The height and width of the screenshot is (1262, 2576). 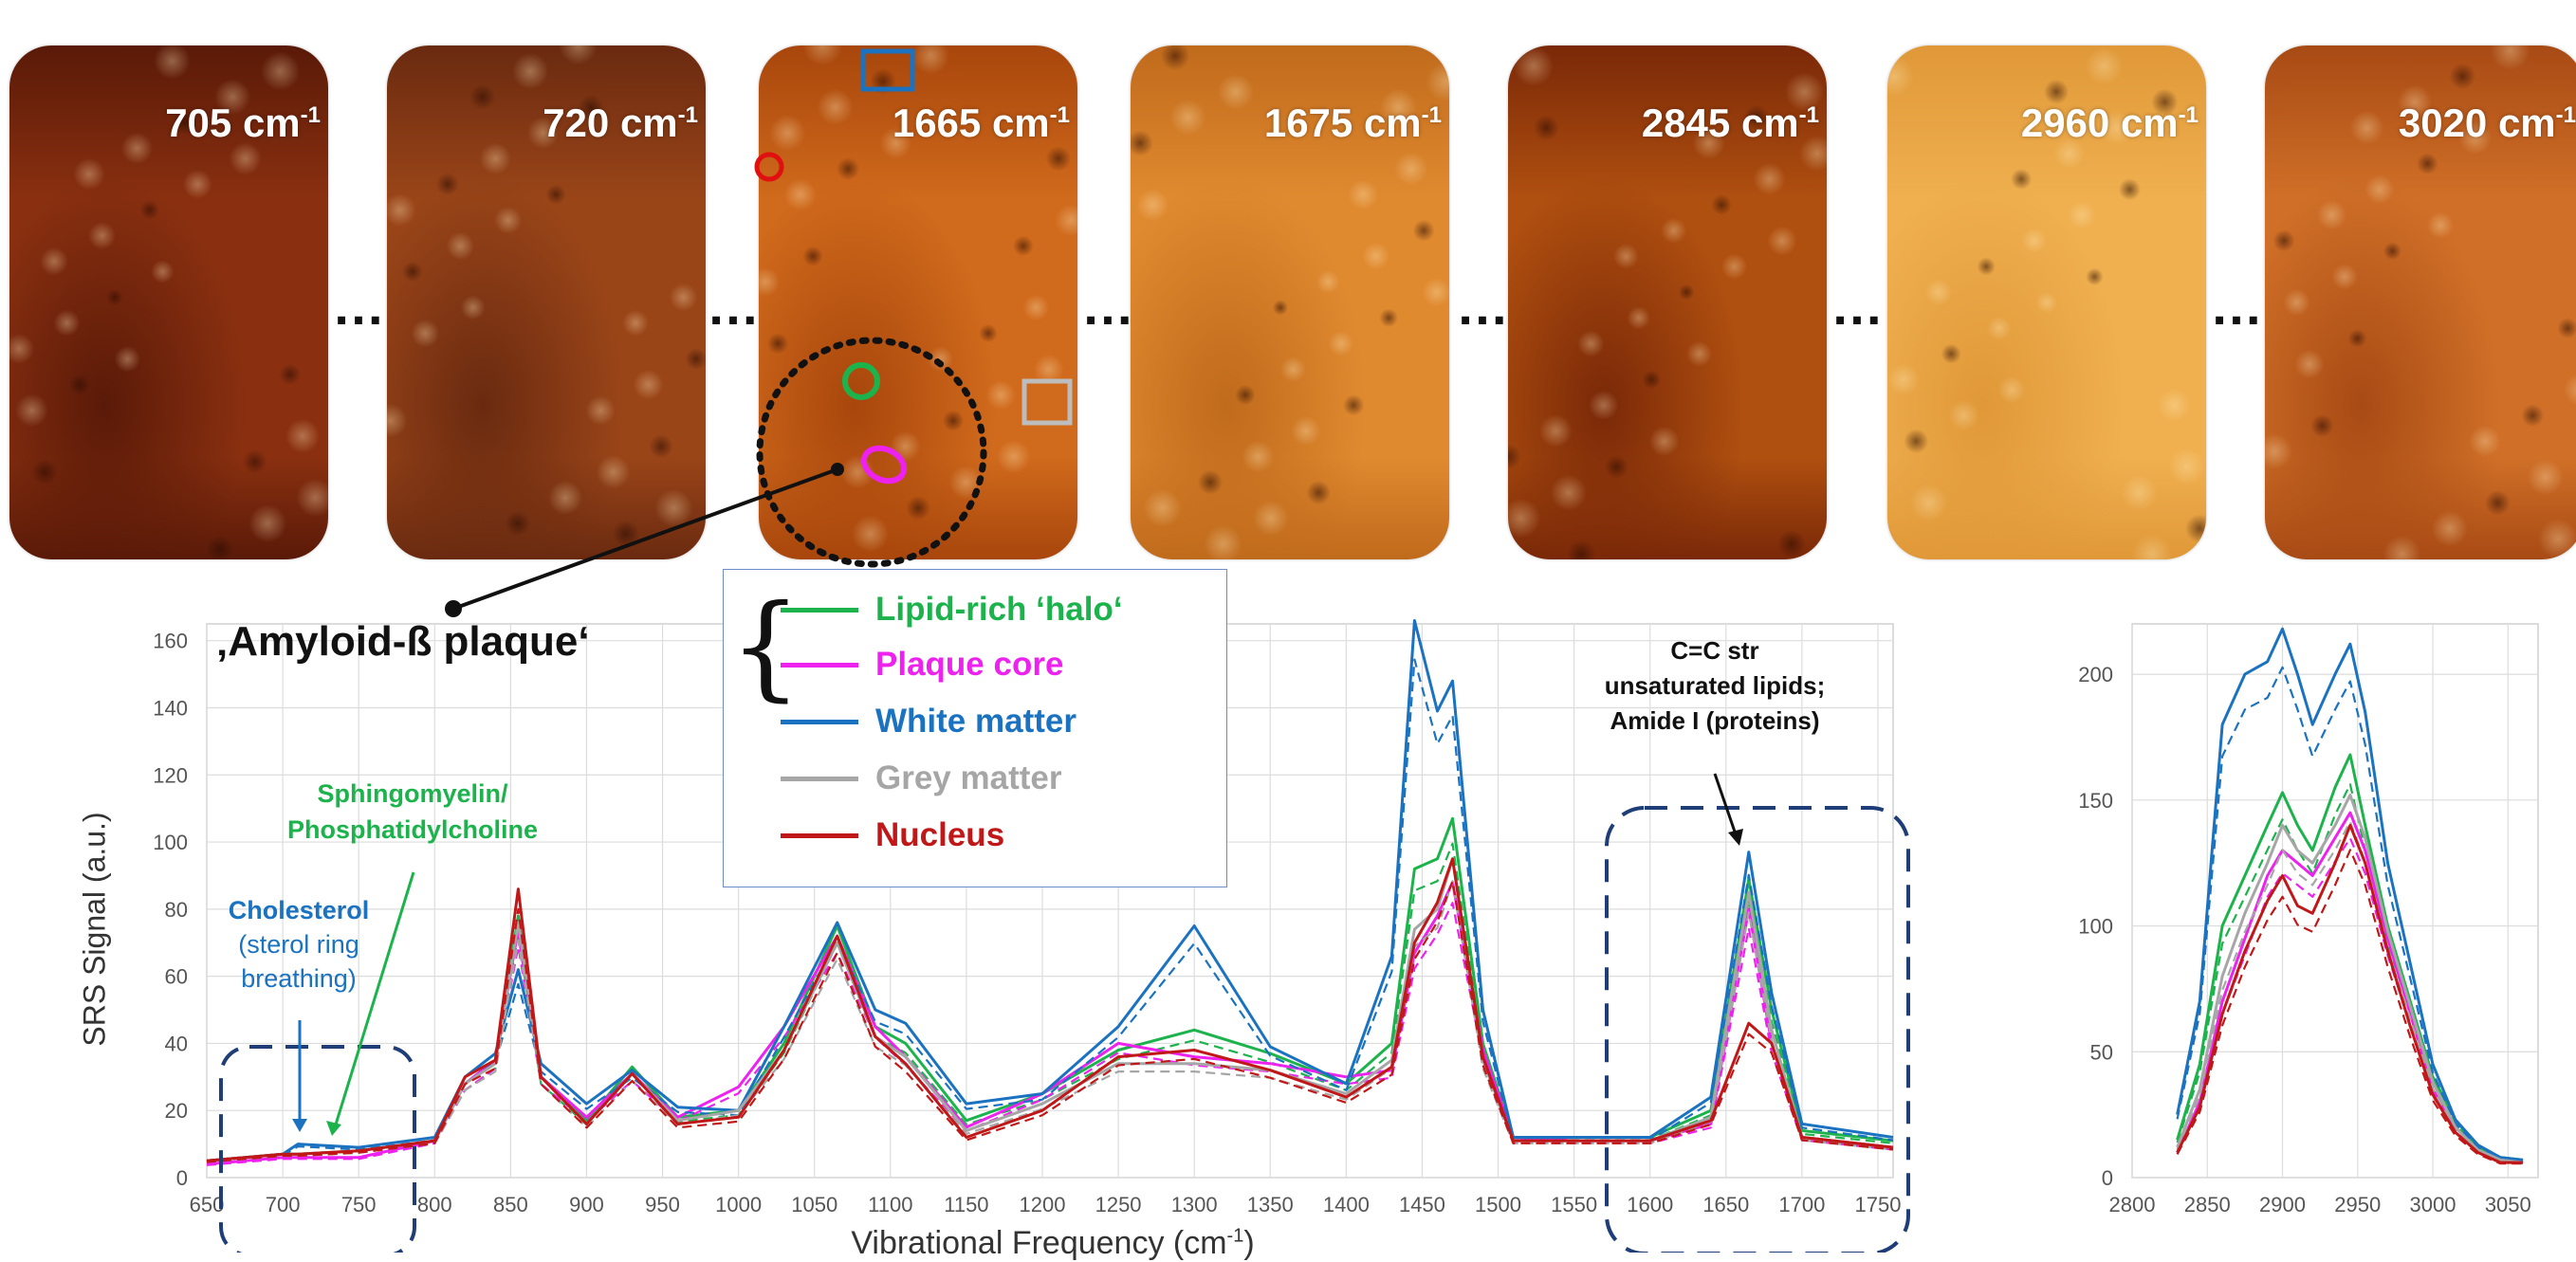 I want to click on x-axis-label-text: Vibrational Frequency (cm, so click(x=1039, y=1243).